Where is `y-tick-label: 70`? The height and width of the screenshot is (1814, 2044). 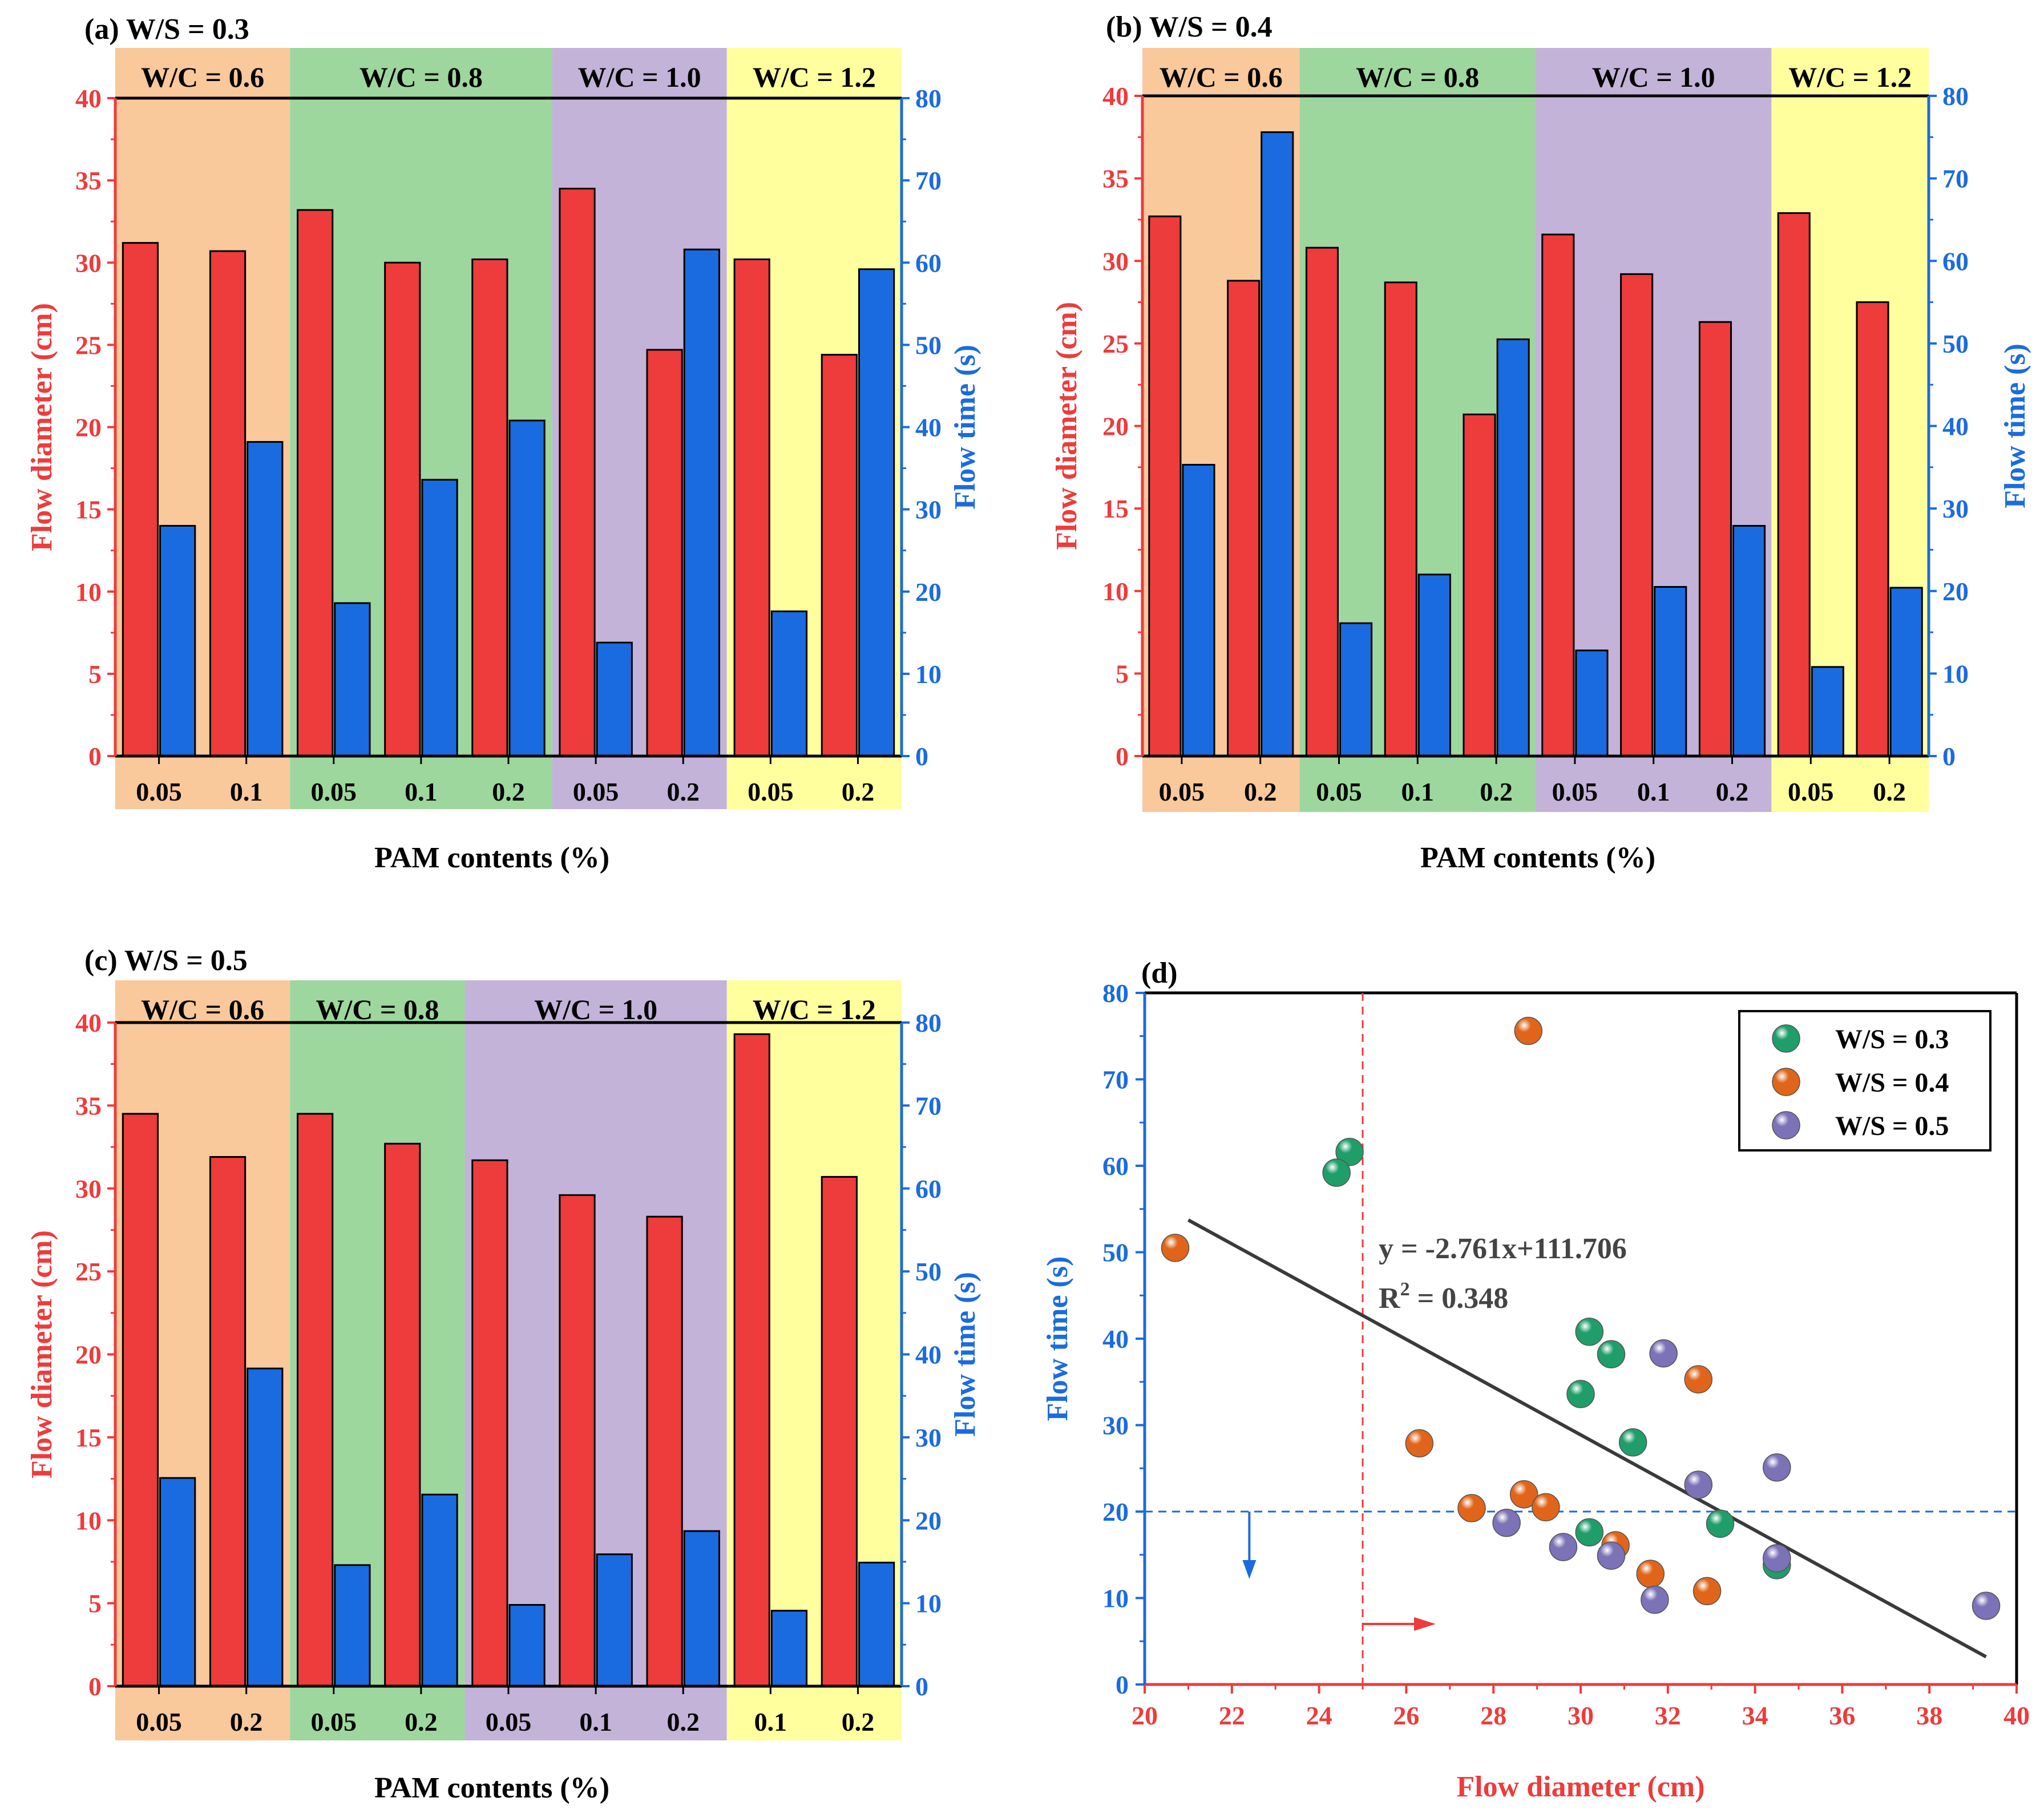
y-tick-label: 70 is located at coordinates (1115, 1079).